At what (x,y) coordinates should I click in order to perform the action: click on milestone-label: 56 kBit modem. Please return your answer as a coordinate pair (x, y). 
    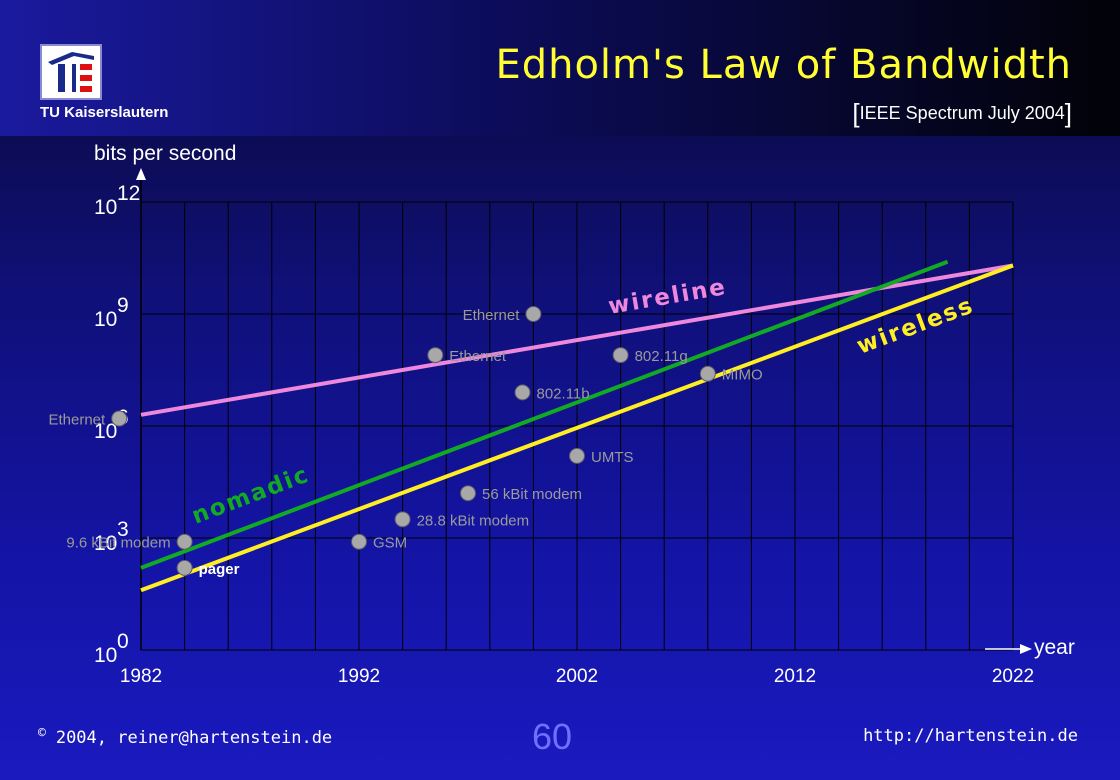
    Looking at the image, I should click on (532, 494).